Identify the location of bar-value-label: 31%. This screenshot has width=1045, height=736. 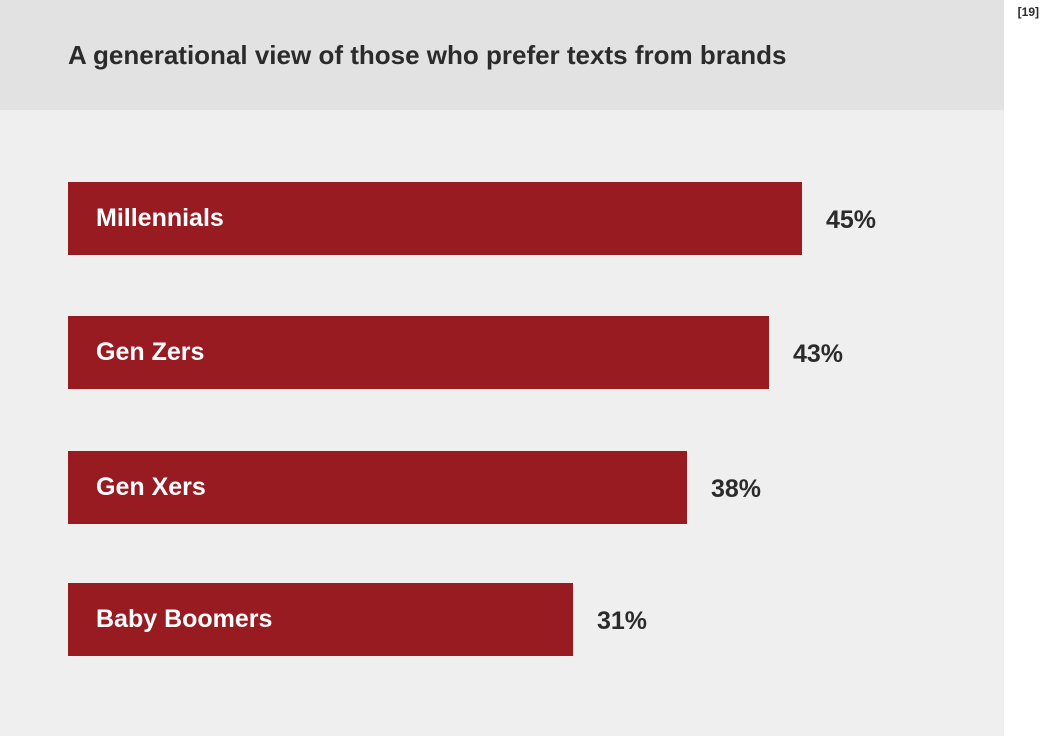
(622, 621).